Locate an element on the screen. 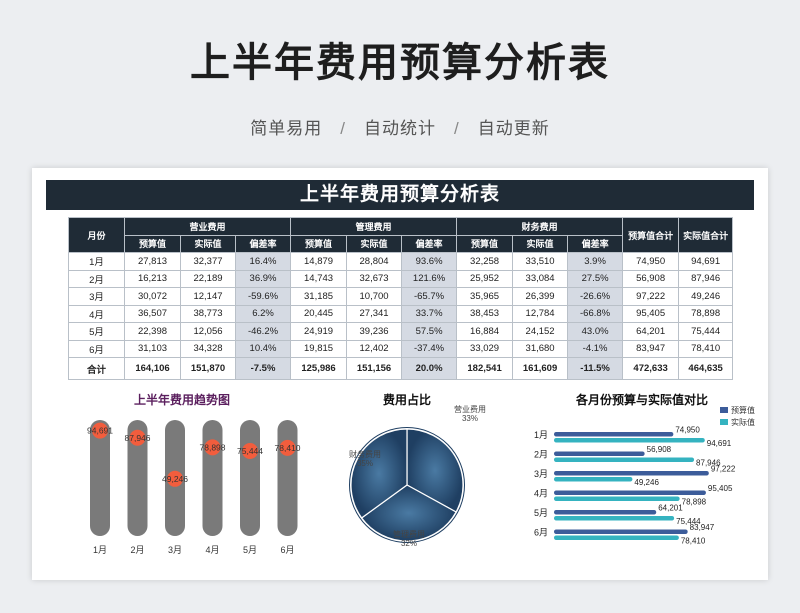  cell-fi-deviation: 3.9% is located at coordinates (595, 261).